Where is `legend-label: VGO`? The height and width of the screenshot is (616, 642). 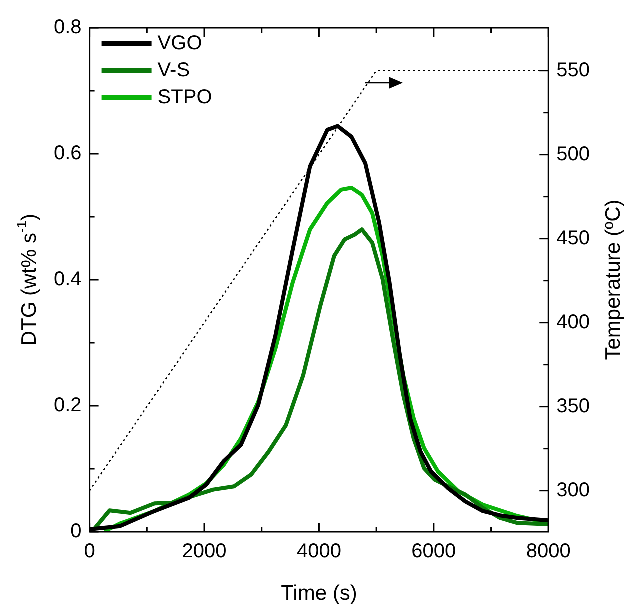
legend-label: VGO is located at coordinates (180, 43).